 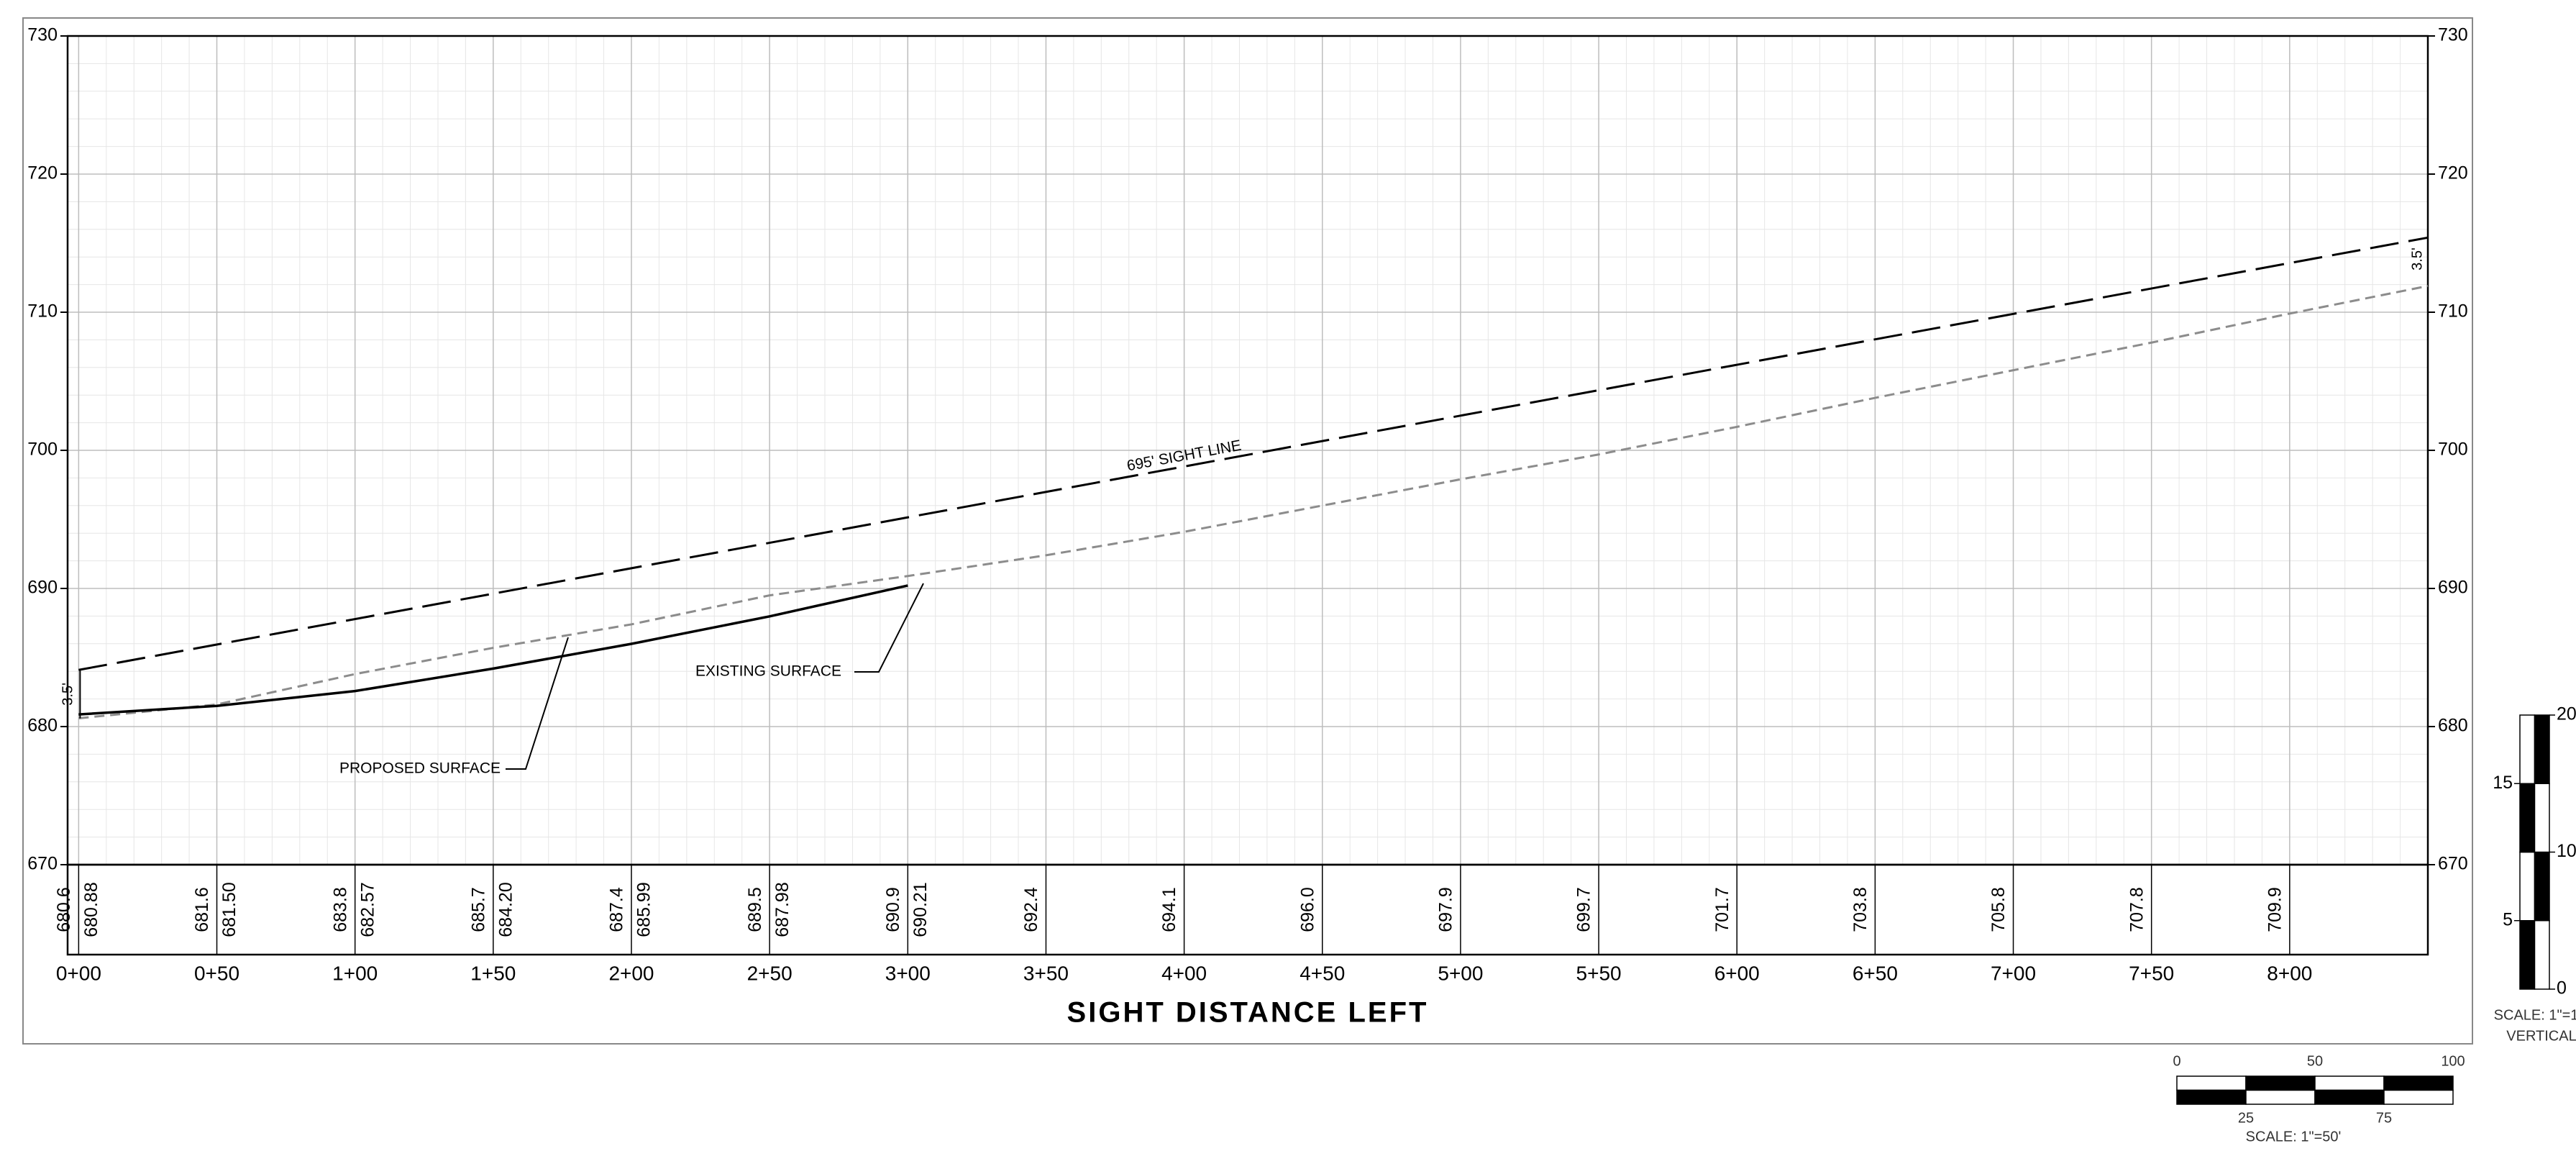 What do you see at coordinates (42, 311) in the screenshot?
I see `y-tick-label: 710` at bounding box center [42, 311].